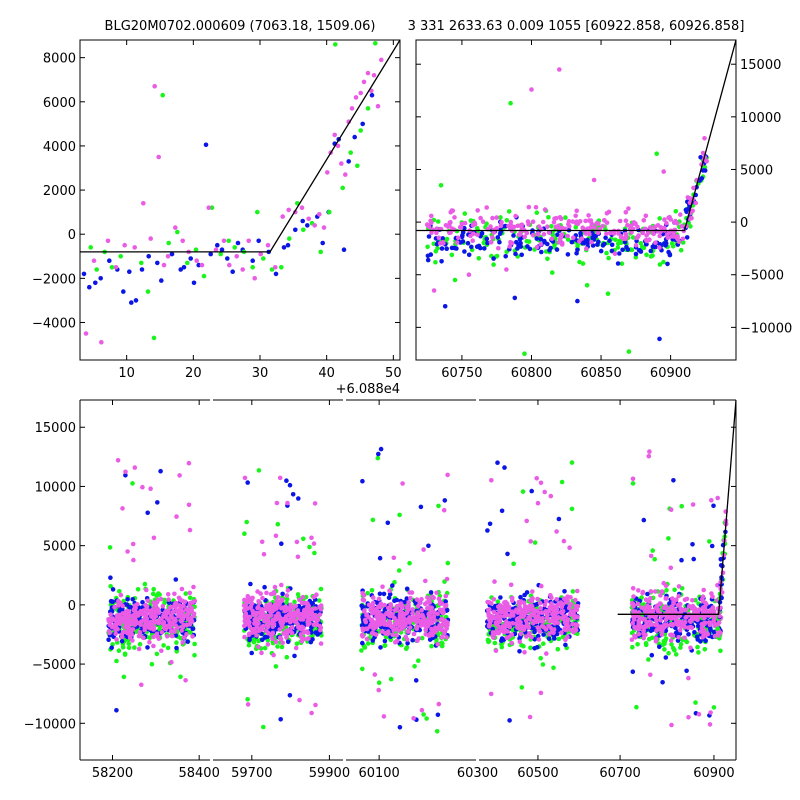  Describe the element at coordinates (198, 773) in the screenshot. I see `x-tick-label: 58400` at that location.